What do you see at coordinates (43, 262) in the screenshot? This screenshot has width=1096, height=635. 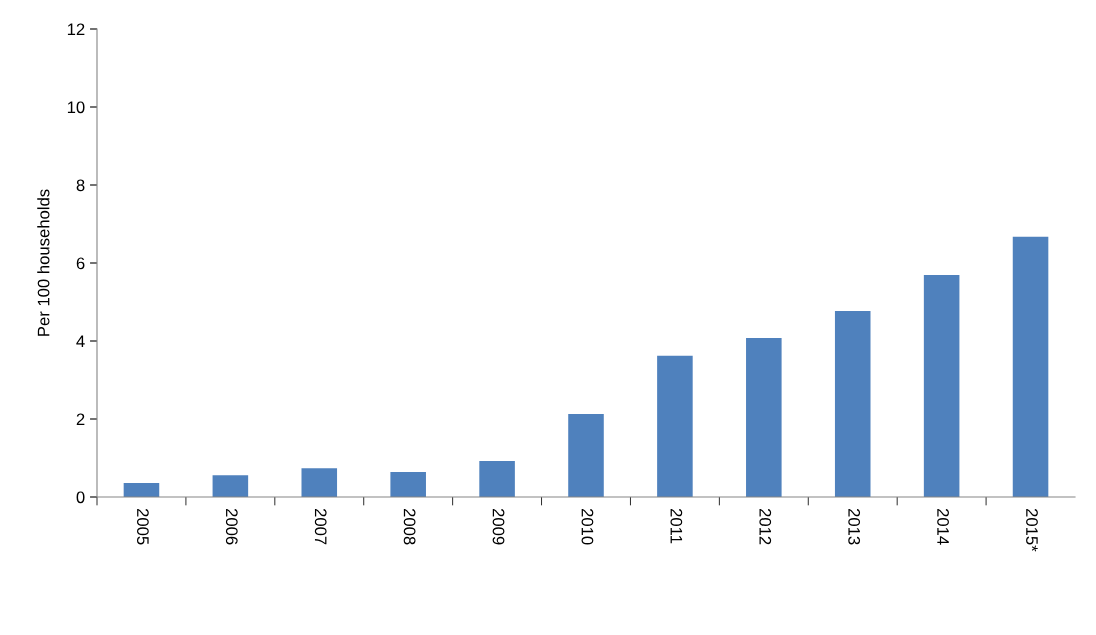 I see `y-axis-title: Per 100 households` at bounding box center [43, 262].